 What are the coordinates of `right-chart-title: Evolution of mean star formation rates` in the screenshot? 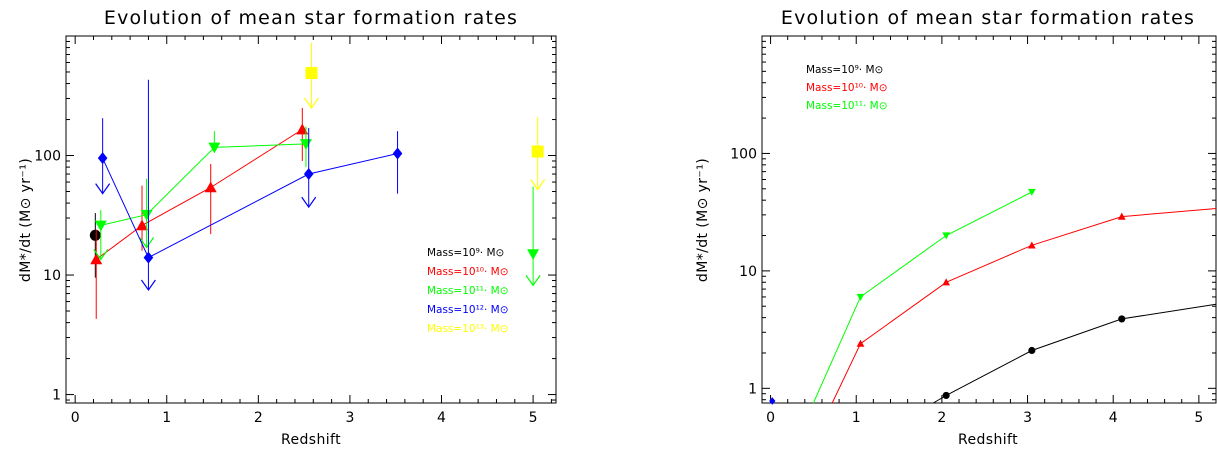 It's located at (988, 18).